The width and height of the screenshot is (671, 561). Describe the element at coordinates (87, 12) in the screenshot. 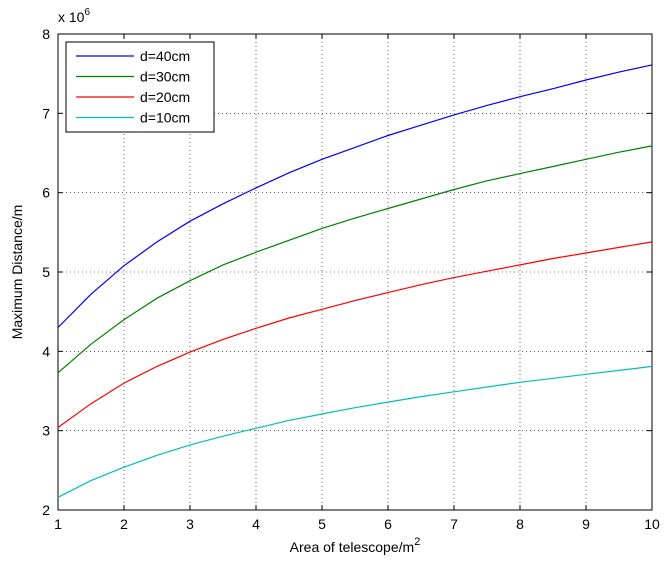

I see `y-axis-multiplier-exponent: 6` at that location.